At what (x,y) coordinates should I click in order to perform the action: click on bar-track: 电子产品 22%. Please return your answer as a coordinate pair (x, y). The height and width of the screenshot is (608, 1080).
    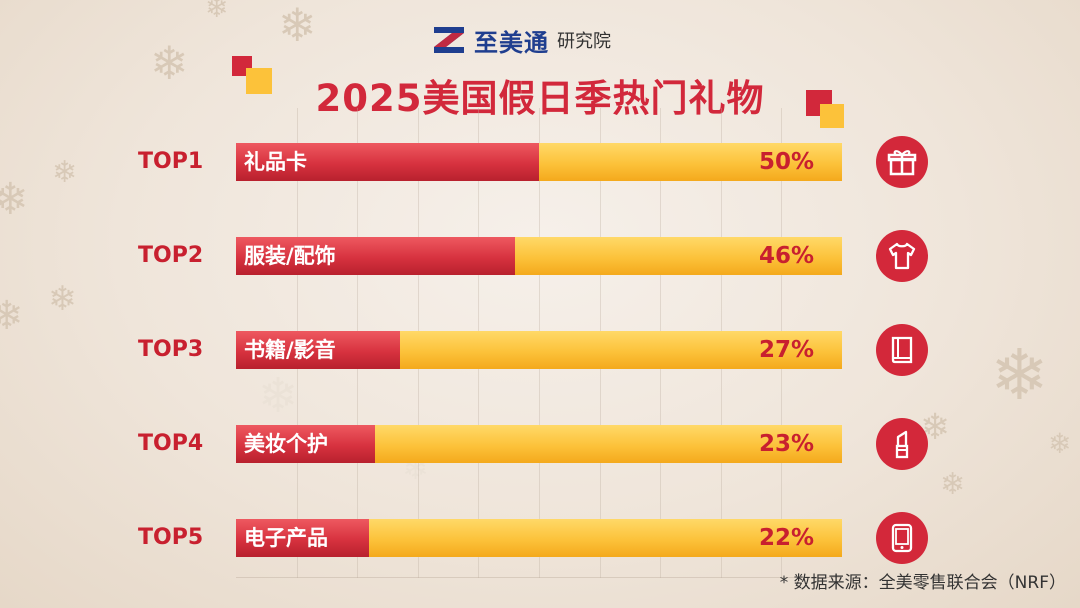
    Looking at the image, I should click on (539, 538).